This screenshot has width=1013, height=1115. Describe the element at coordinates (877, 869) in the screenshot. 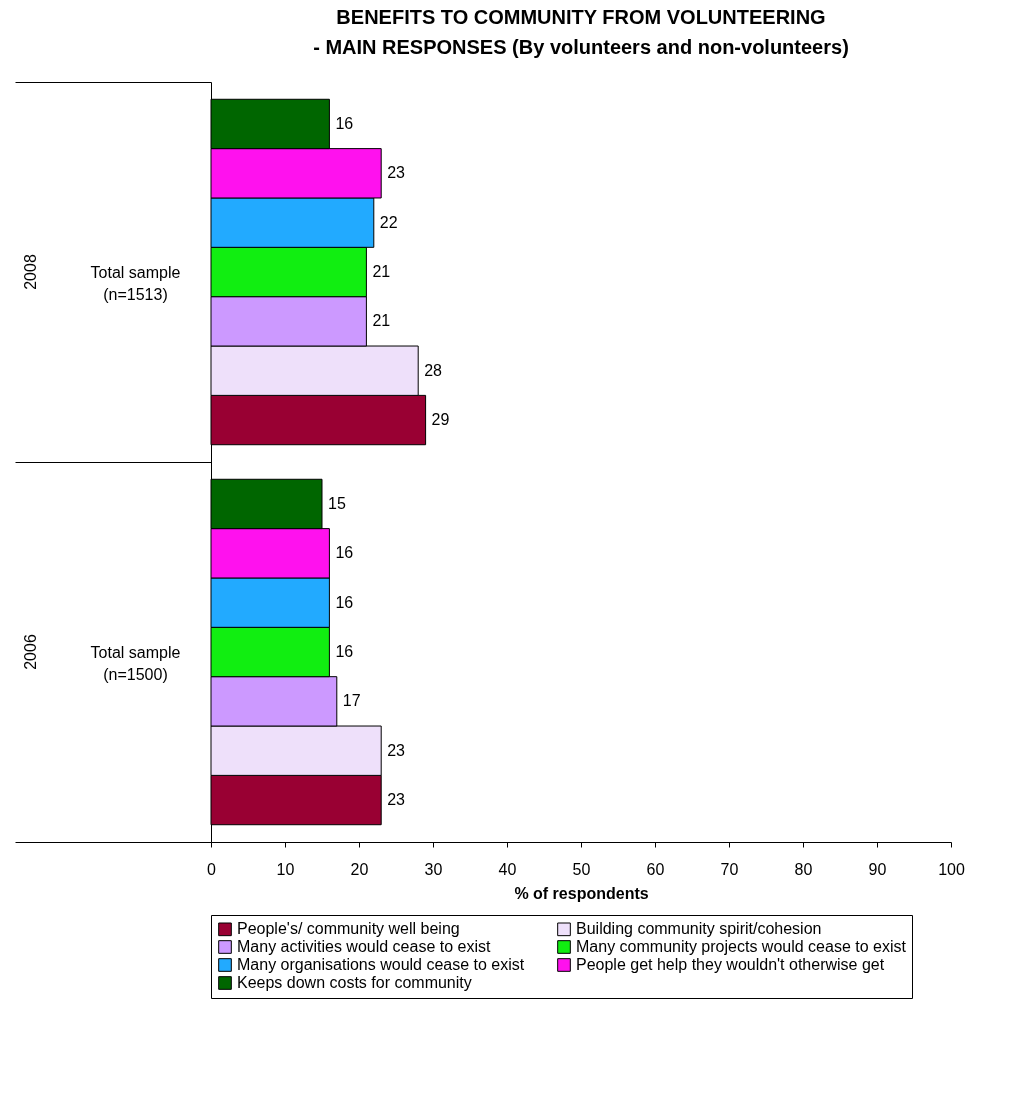

I see `x-tick-label: 90` at that location.